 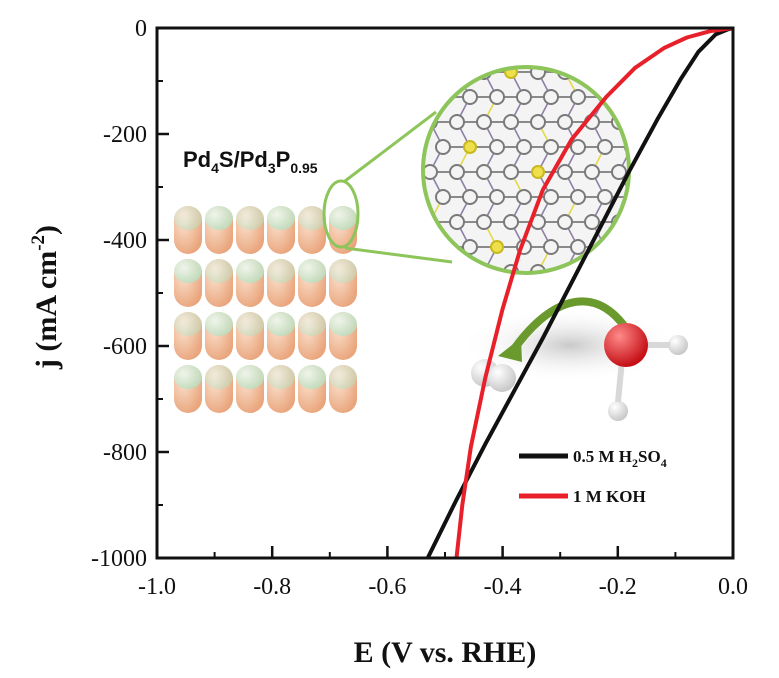 I want to click on y-tick-label: -600, so click(x=125, y=347).